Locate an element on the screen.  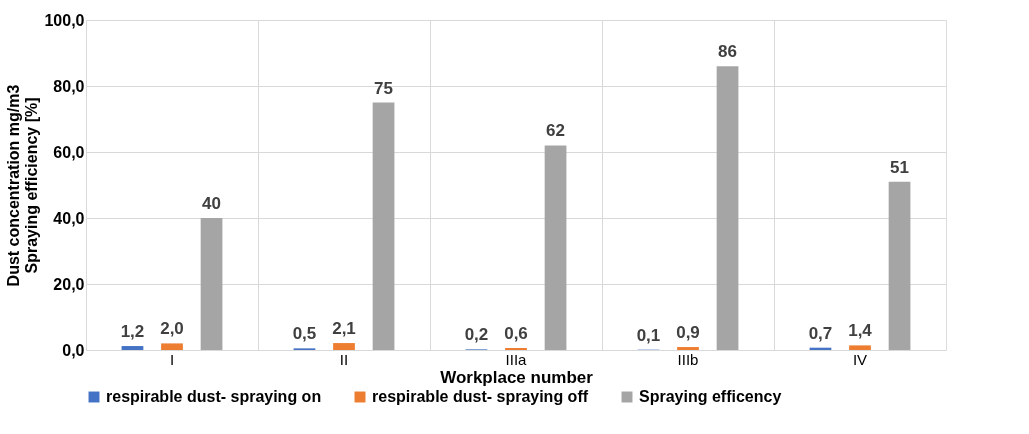
data-label: 75 is located at coordinates (383, 88).